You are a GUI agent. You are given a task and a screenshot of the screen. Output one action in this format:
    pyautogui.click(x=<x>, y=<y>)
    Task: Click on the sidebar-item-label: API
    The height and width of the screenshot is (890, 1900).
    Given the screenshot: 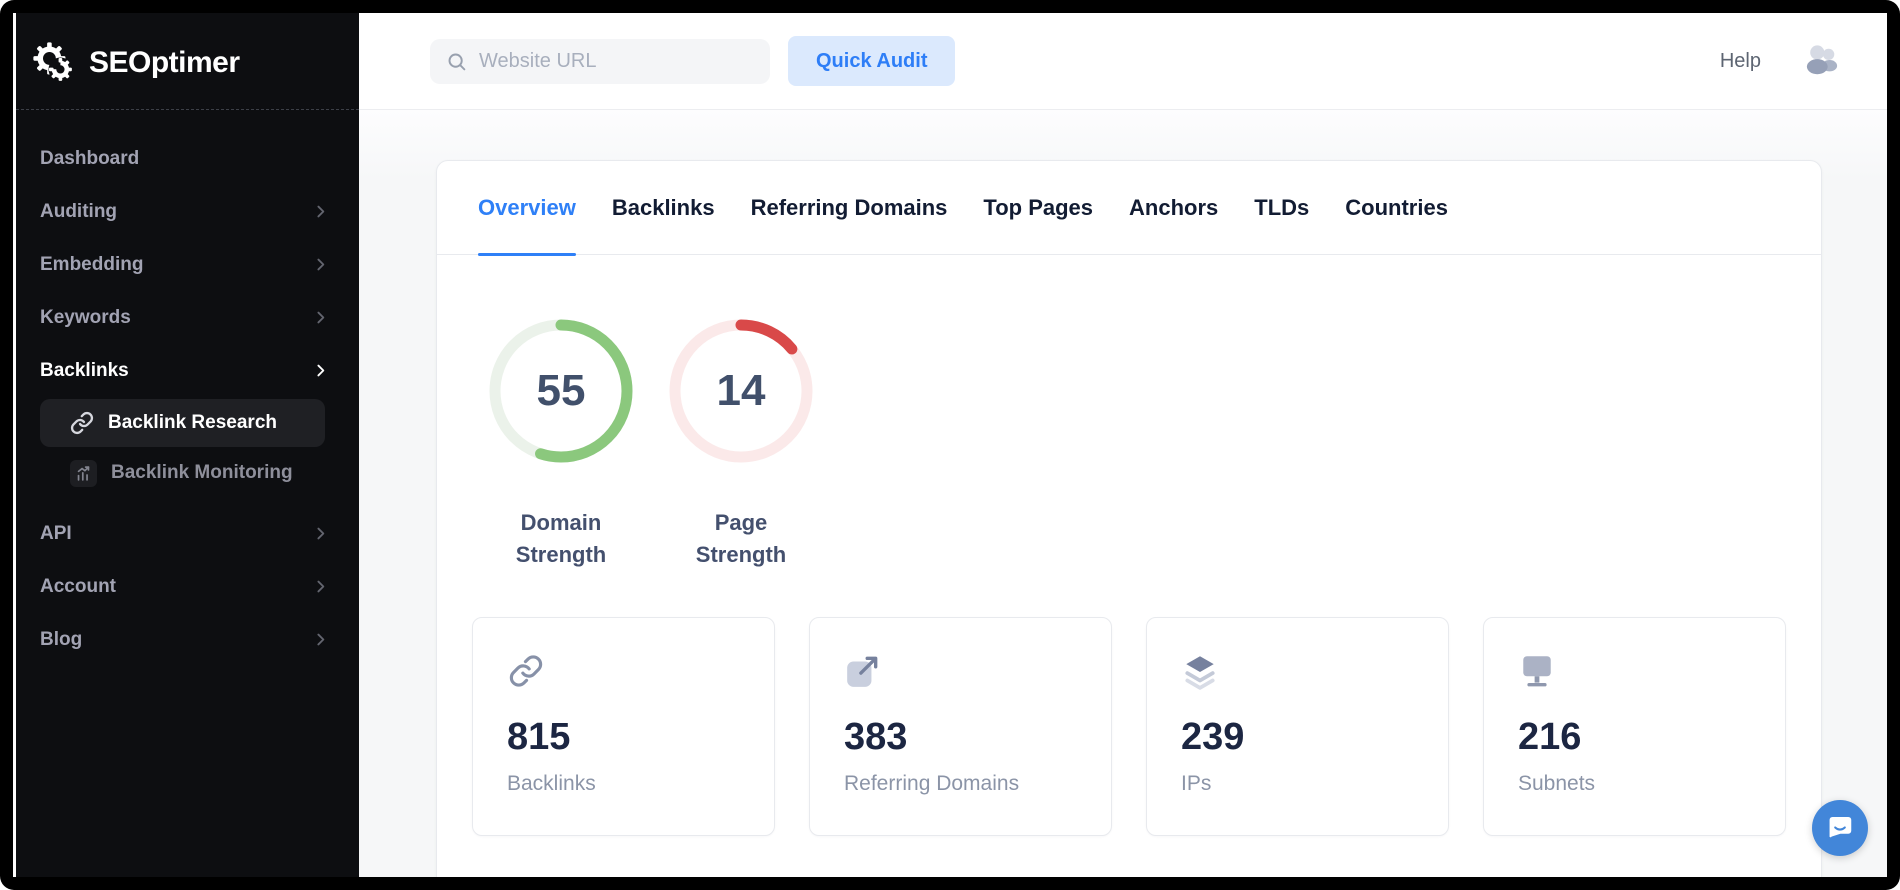 What is the action you would take?
    pyautogui.click(x=56, y=533)
    